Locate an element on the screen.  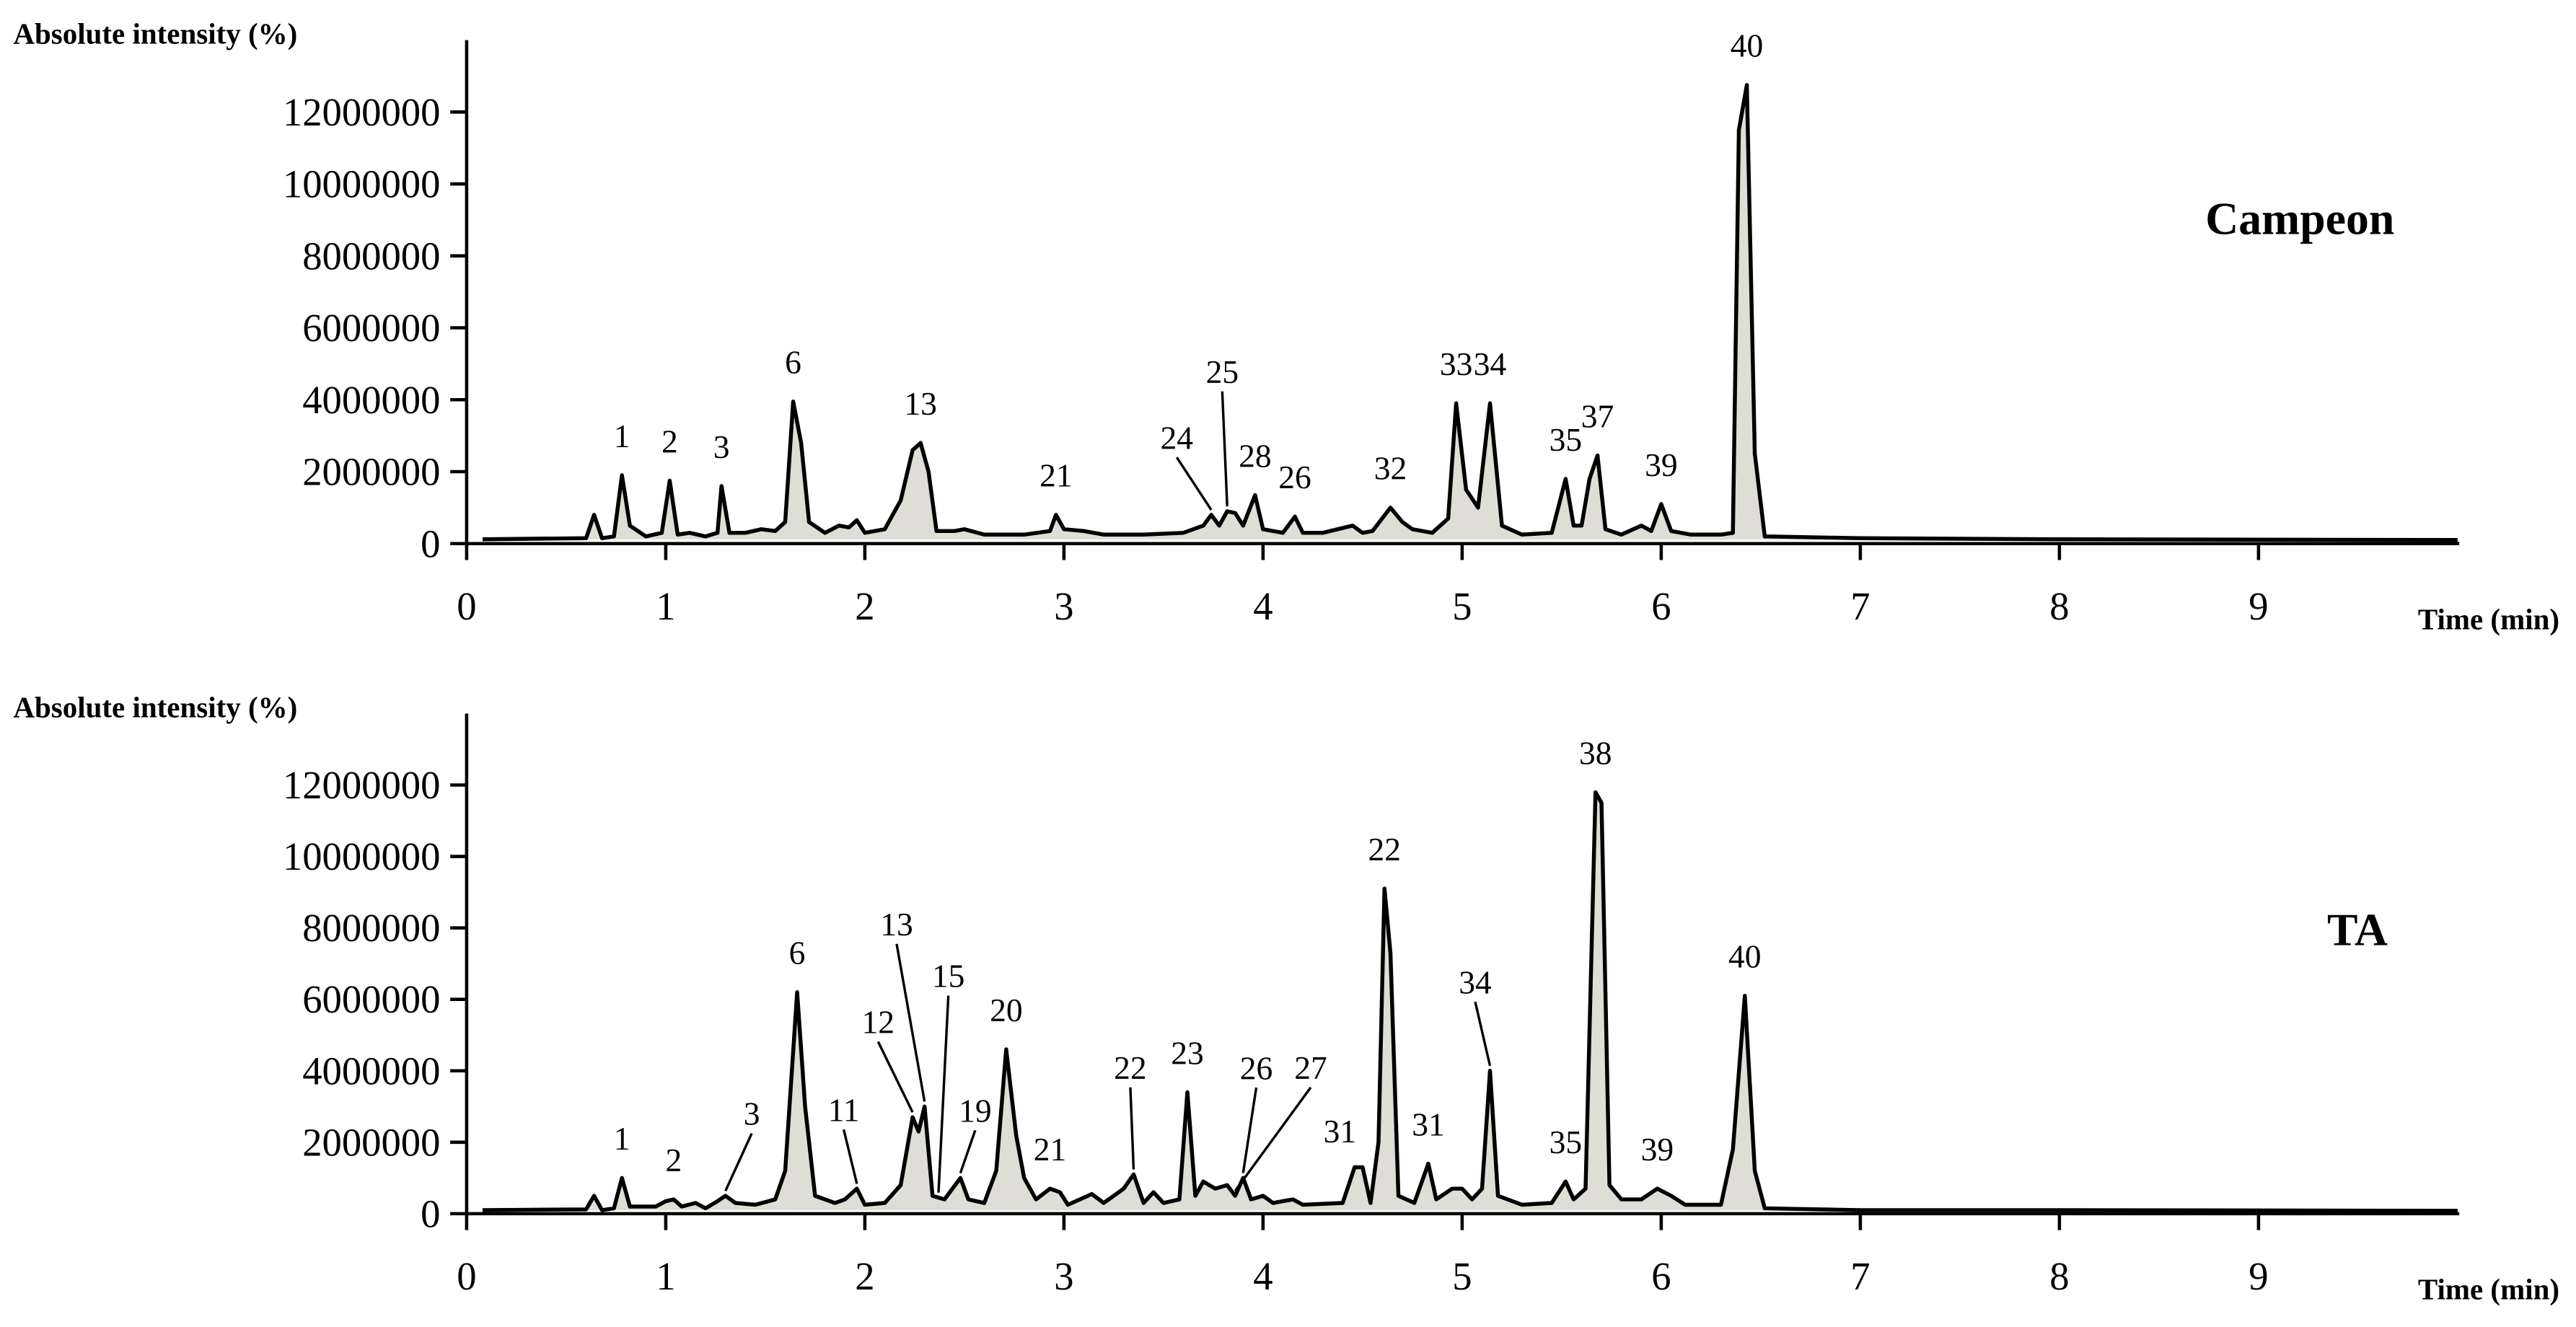
peak-label: 38 is located at coordinates (1595, 752).